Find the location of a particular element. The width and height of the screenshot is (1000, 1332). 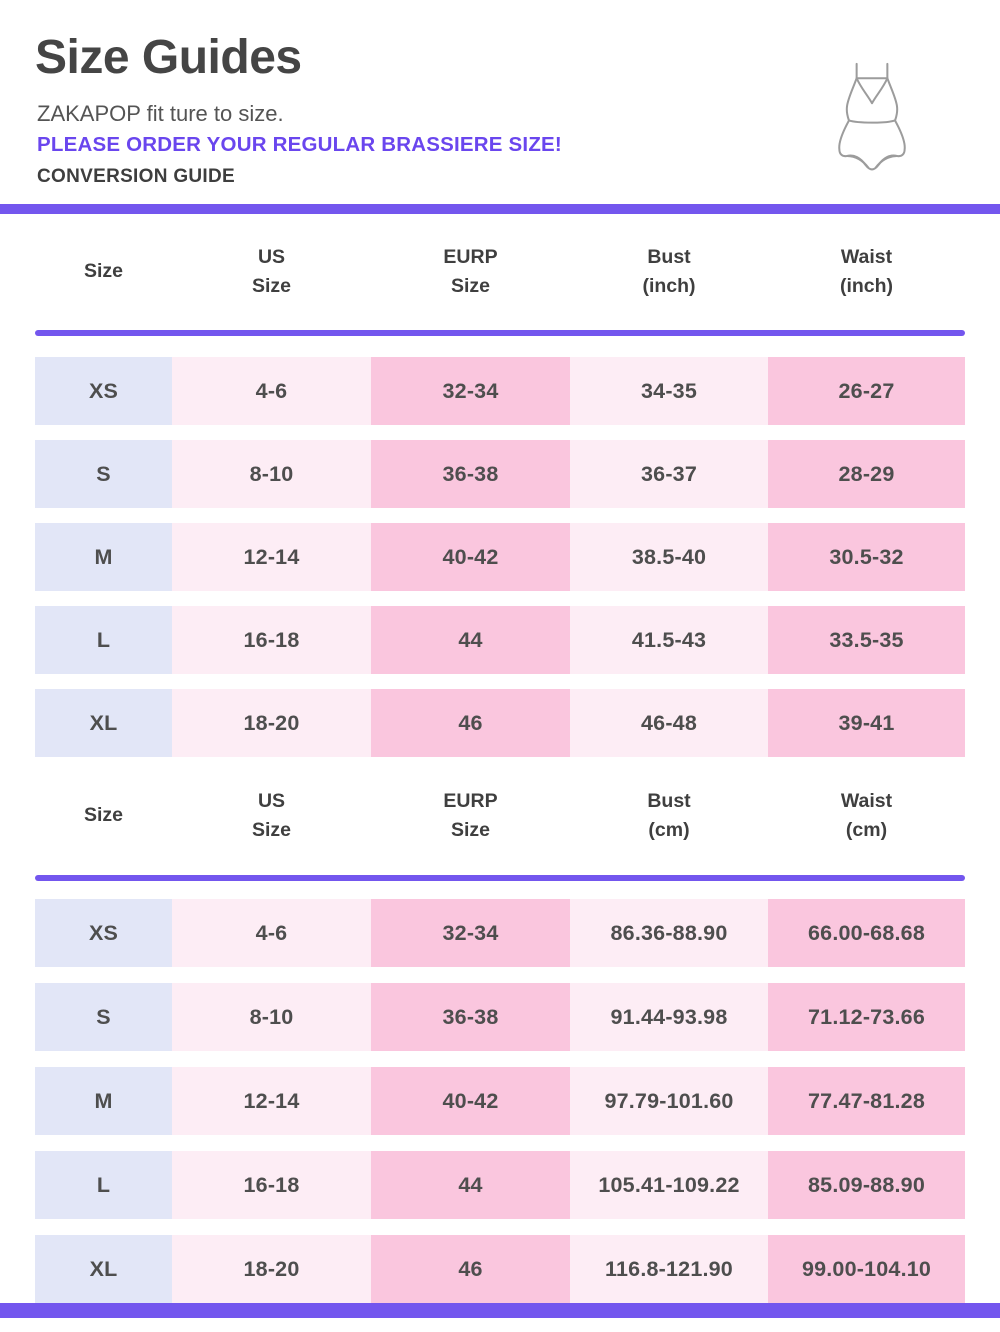

value-cell: 38.5-40 is located at coordinates (669, 557).